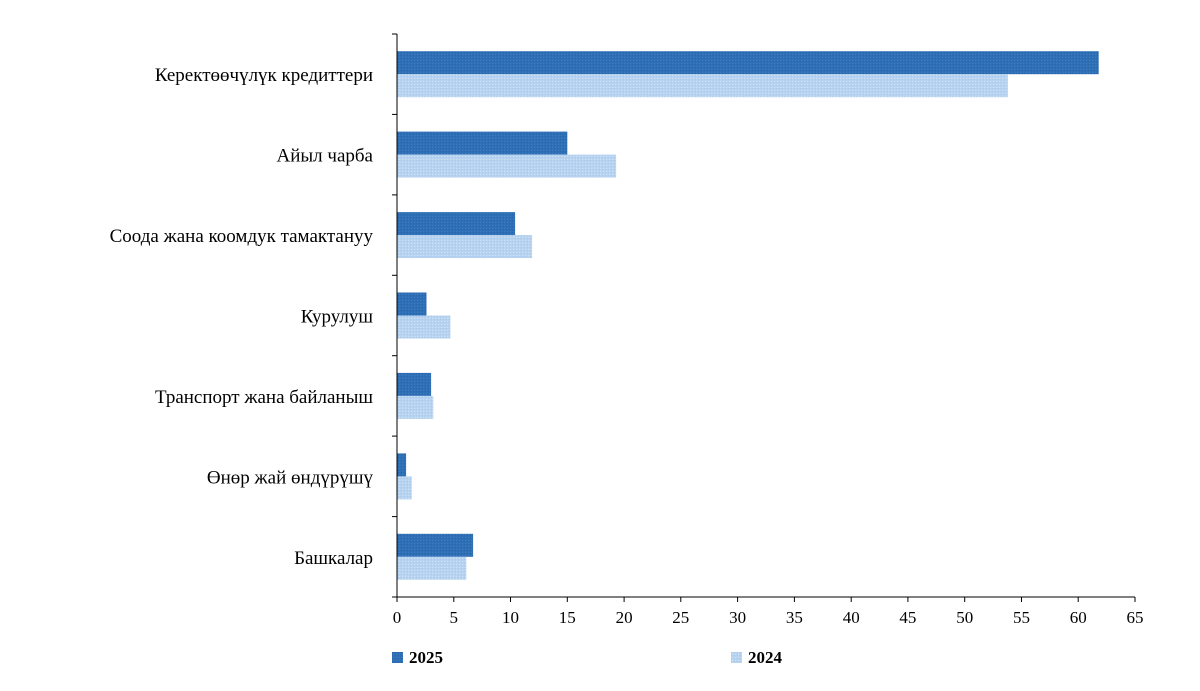 This screenshot has width=1200, height=691. Describe the element at coordinates (242, 236) in the screenshot. I see `category-label: Соода жана коомдук тамактануу` at that location.